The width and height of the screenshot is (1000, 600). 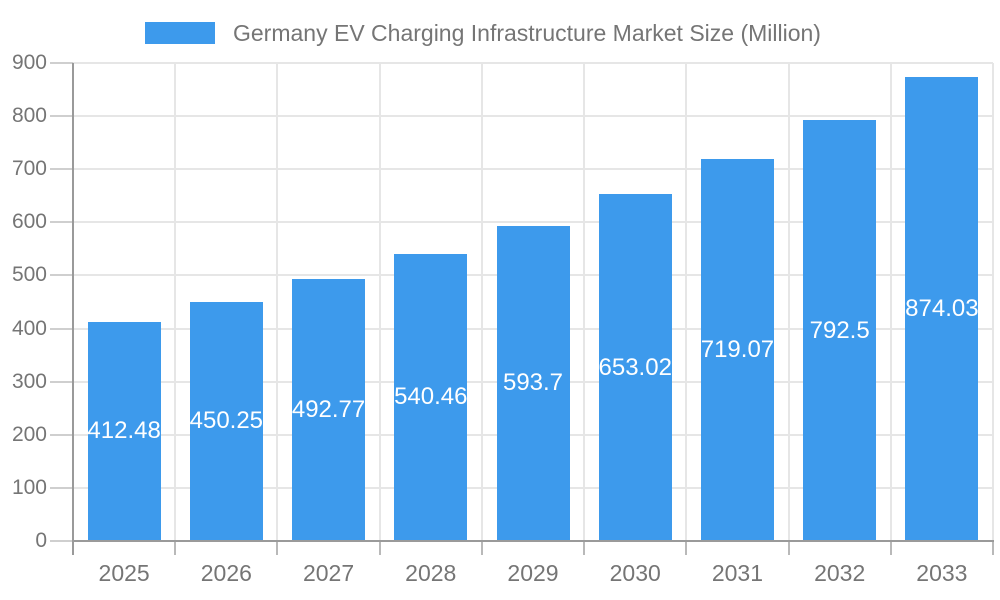 I want to click on y-axis-label: 500, so click(x=29, y=275).